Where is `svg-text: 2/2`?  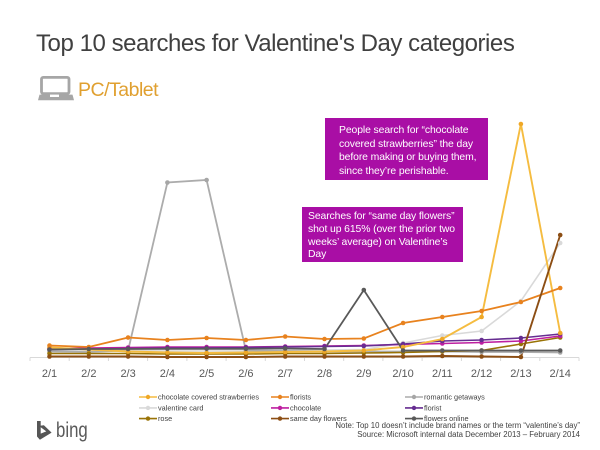
svg-text: 2/2 is located at coordinates (88, 374).